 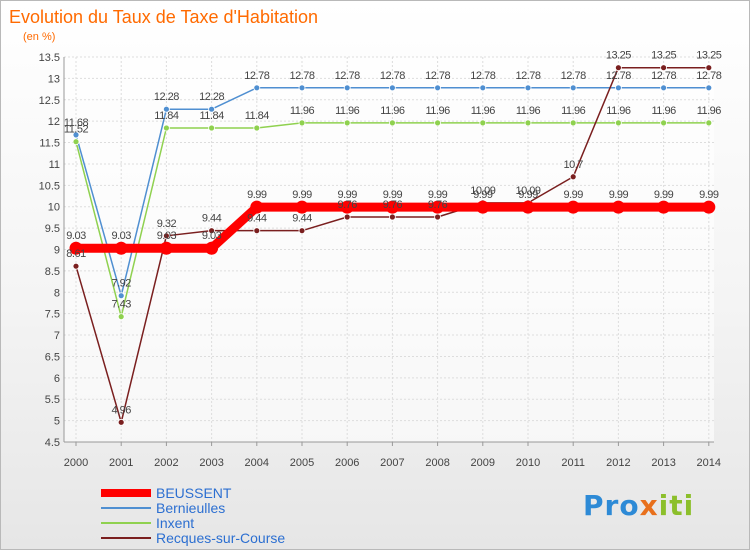 What do you see at coordinates (76, 130) in the screenshot?
I see `data-label: 11.52` at bounding box center [76, 130].